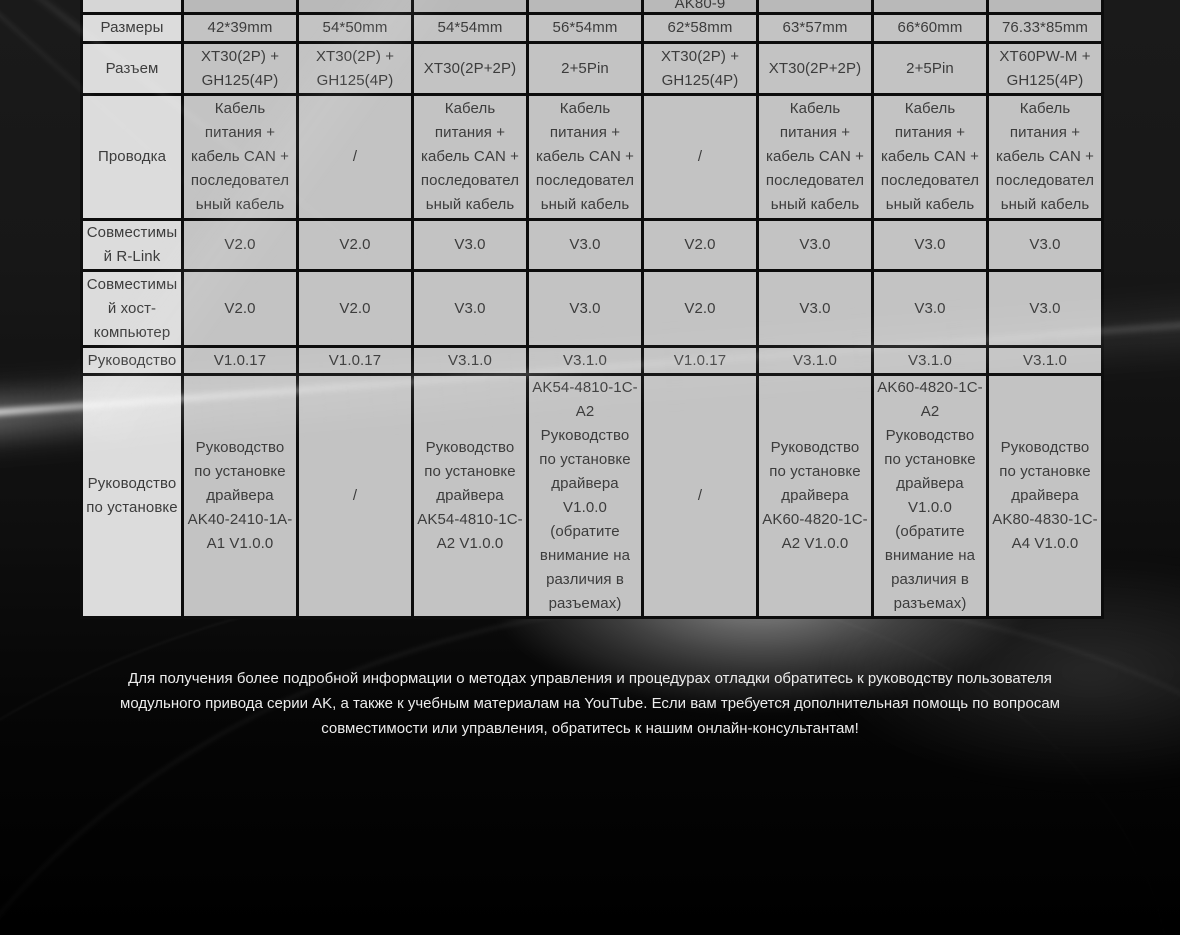  I want to click on cell-text: 63*57mm, so click(815, 27).